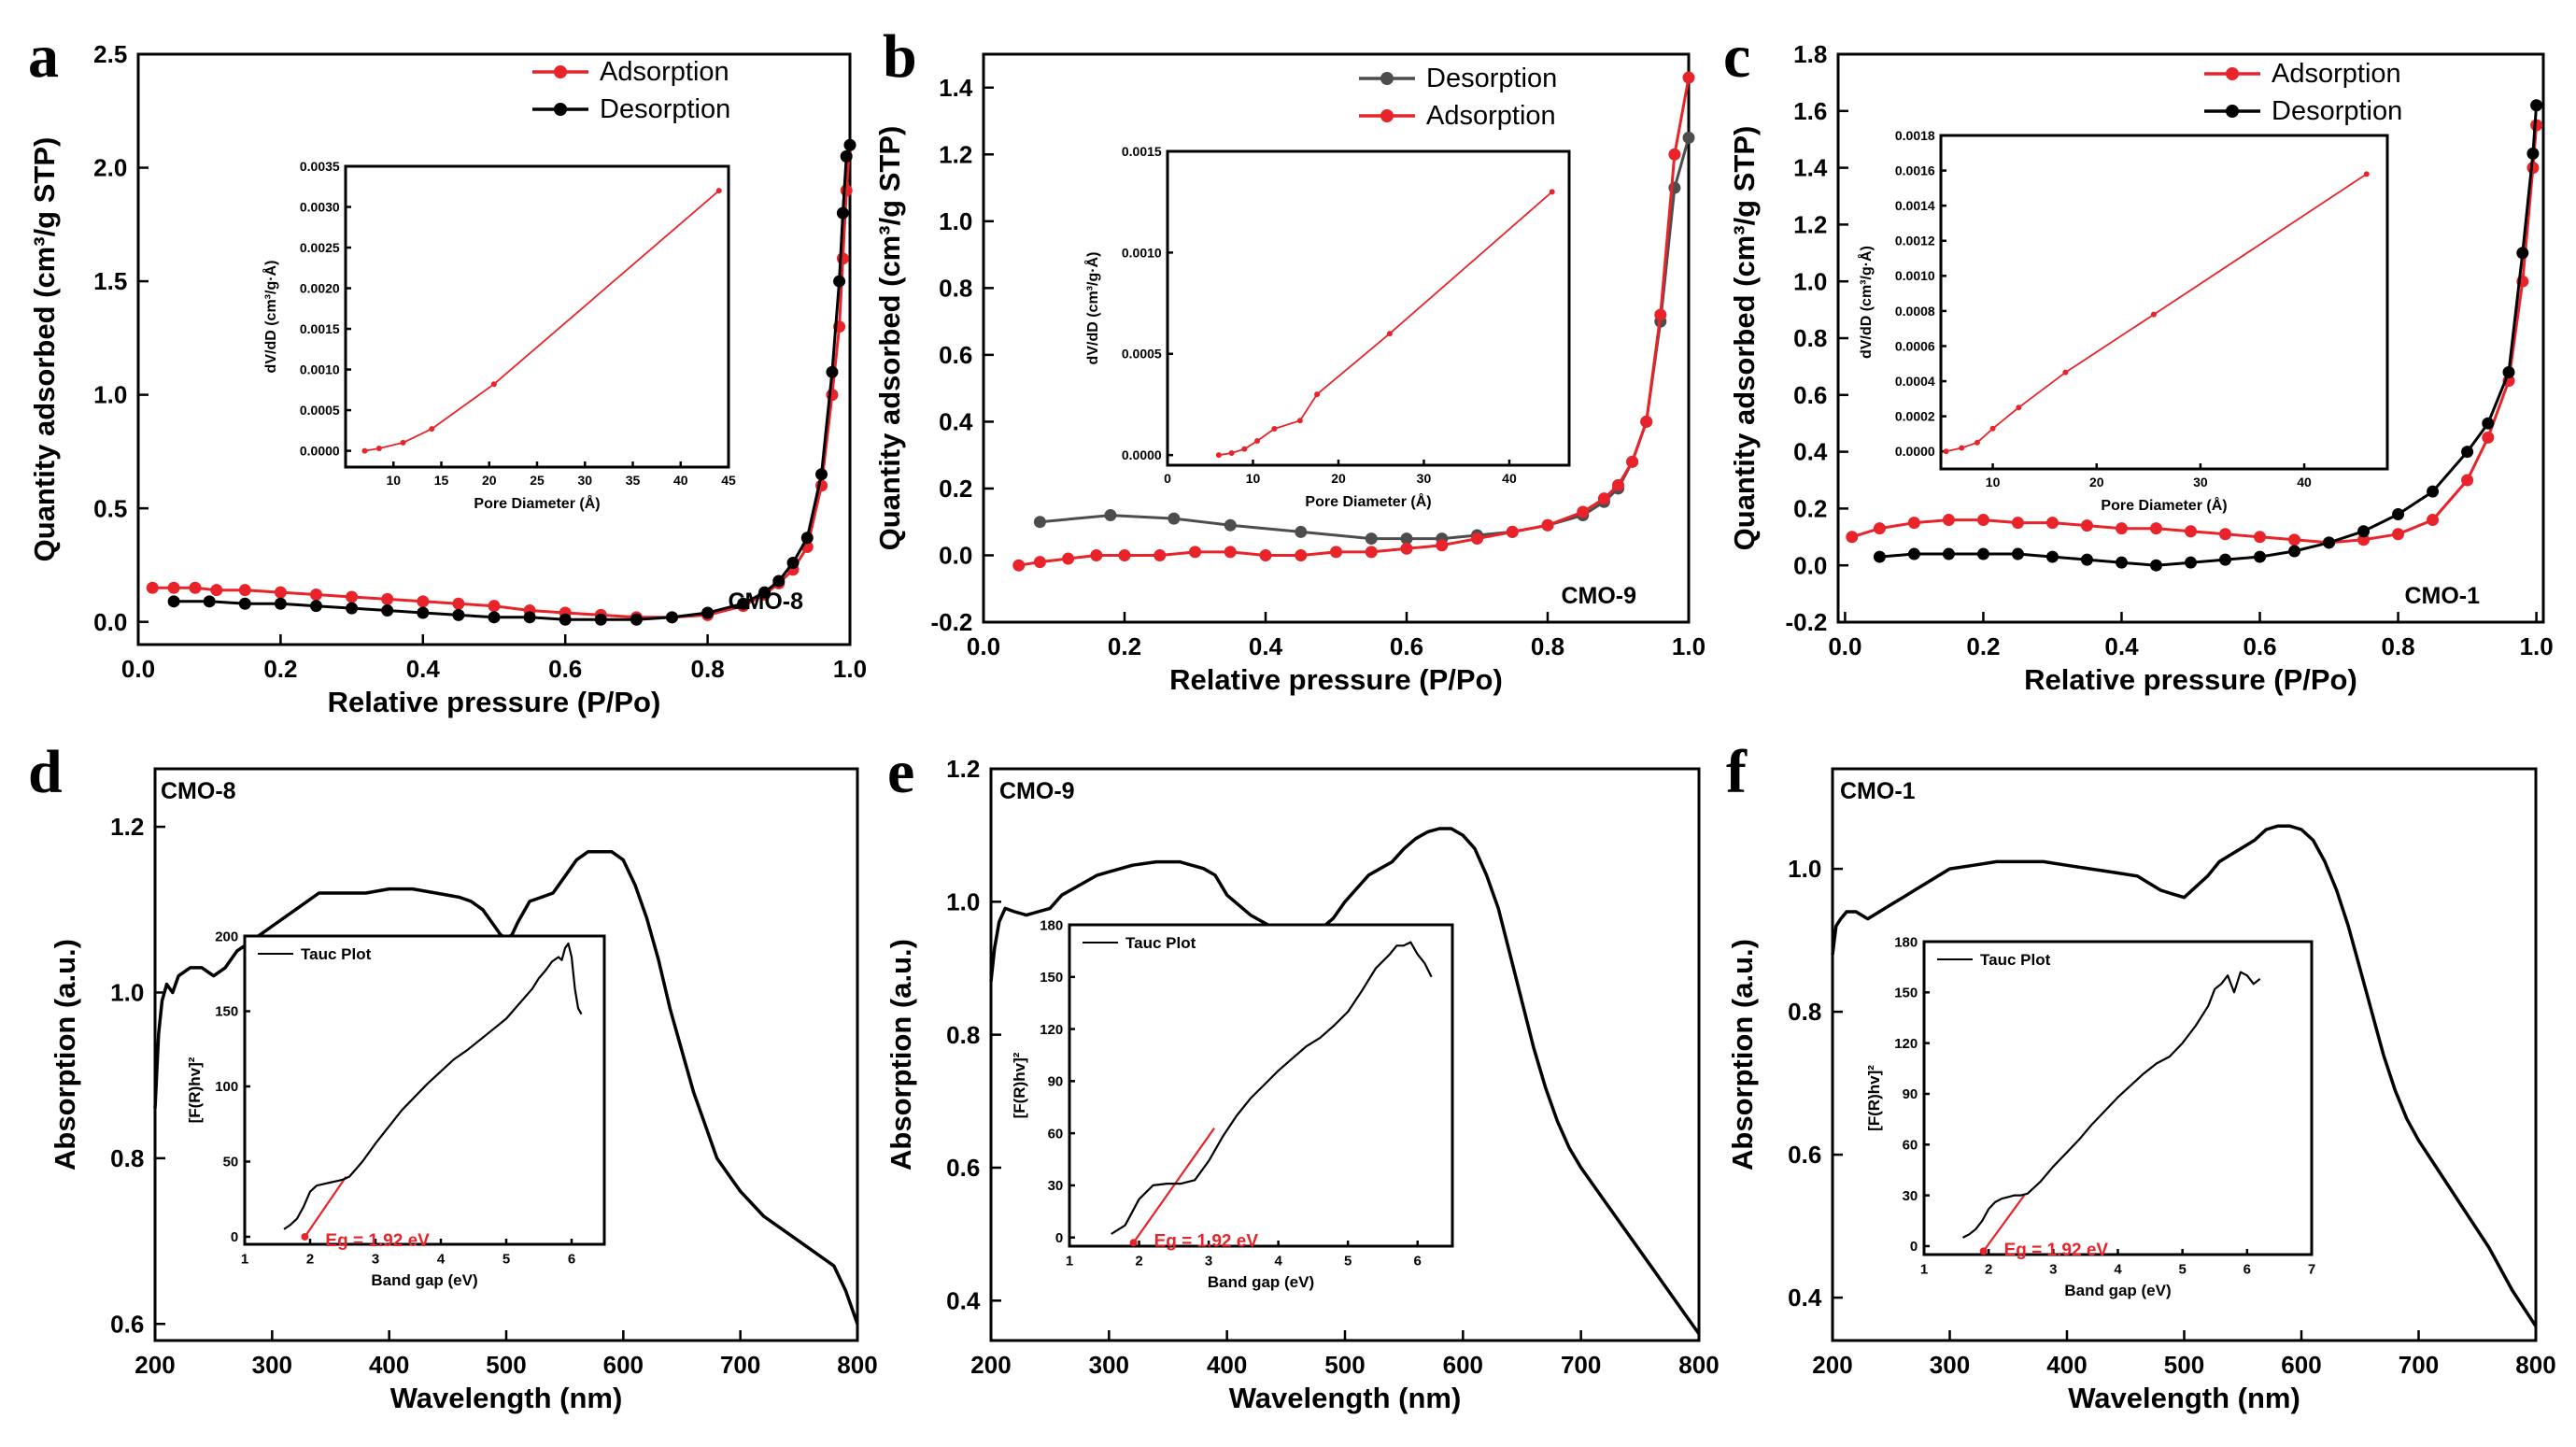 The height and width of the screenshot is (1447, 2576). What do you see at coordinates (320, 247) in the screenshot?
I see `y-tick-label: 0.0025` at bounding box center [320, 247].